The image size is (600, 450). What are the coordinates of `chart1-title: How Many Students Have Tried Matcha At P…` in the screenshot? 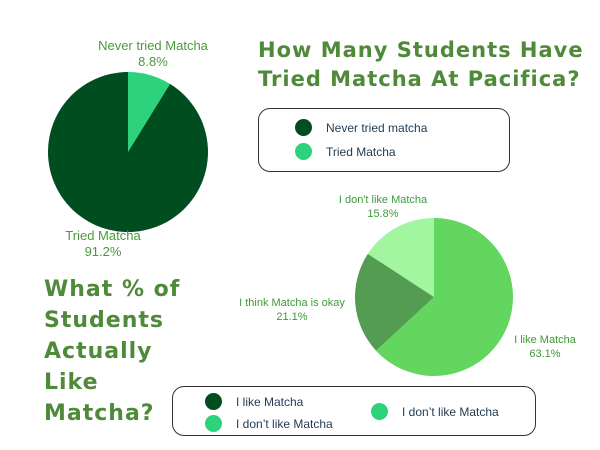 It's located at (421, 65).